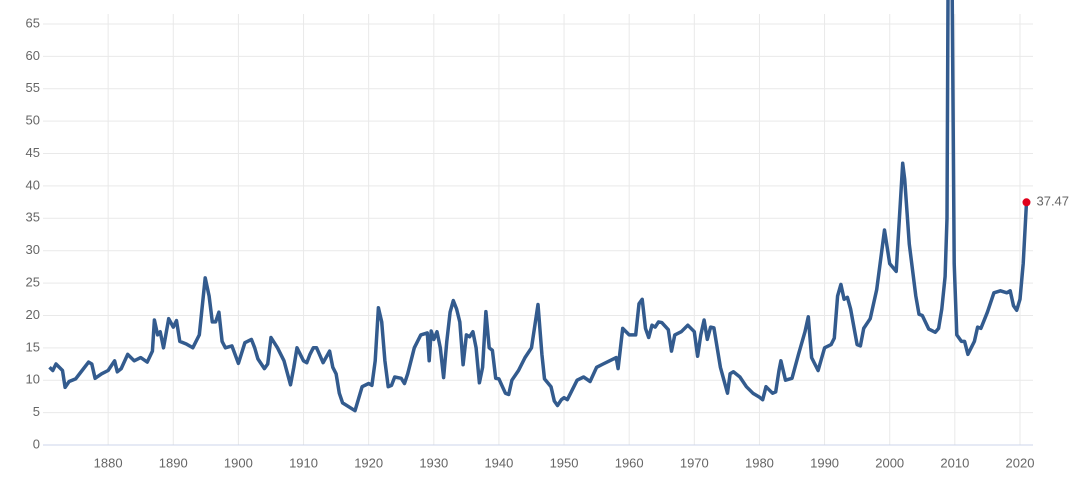 This screenshot has width=1086, height=483. What do you see at coordinates (33, 249) in the screenshot?
I see `y-tick-label: 30` at bounding box center [33, 249].